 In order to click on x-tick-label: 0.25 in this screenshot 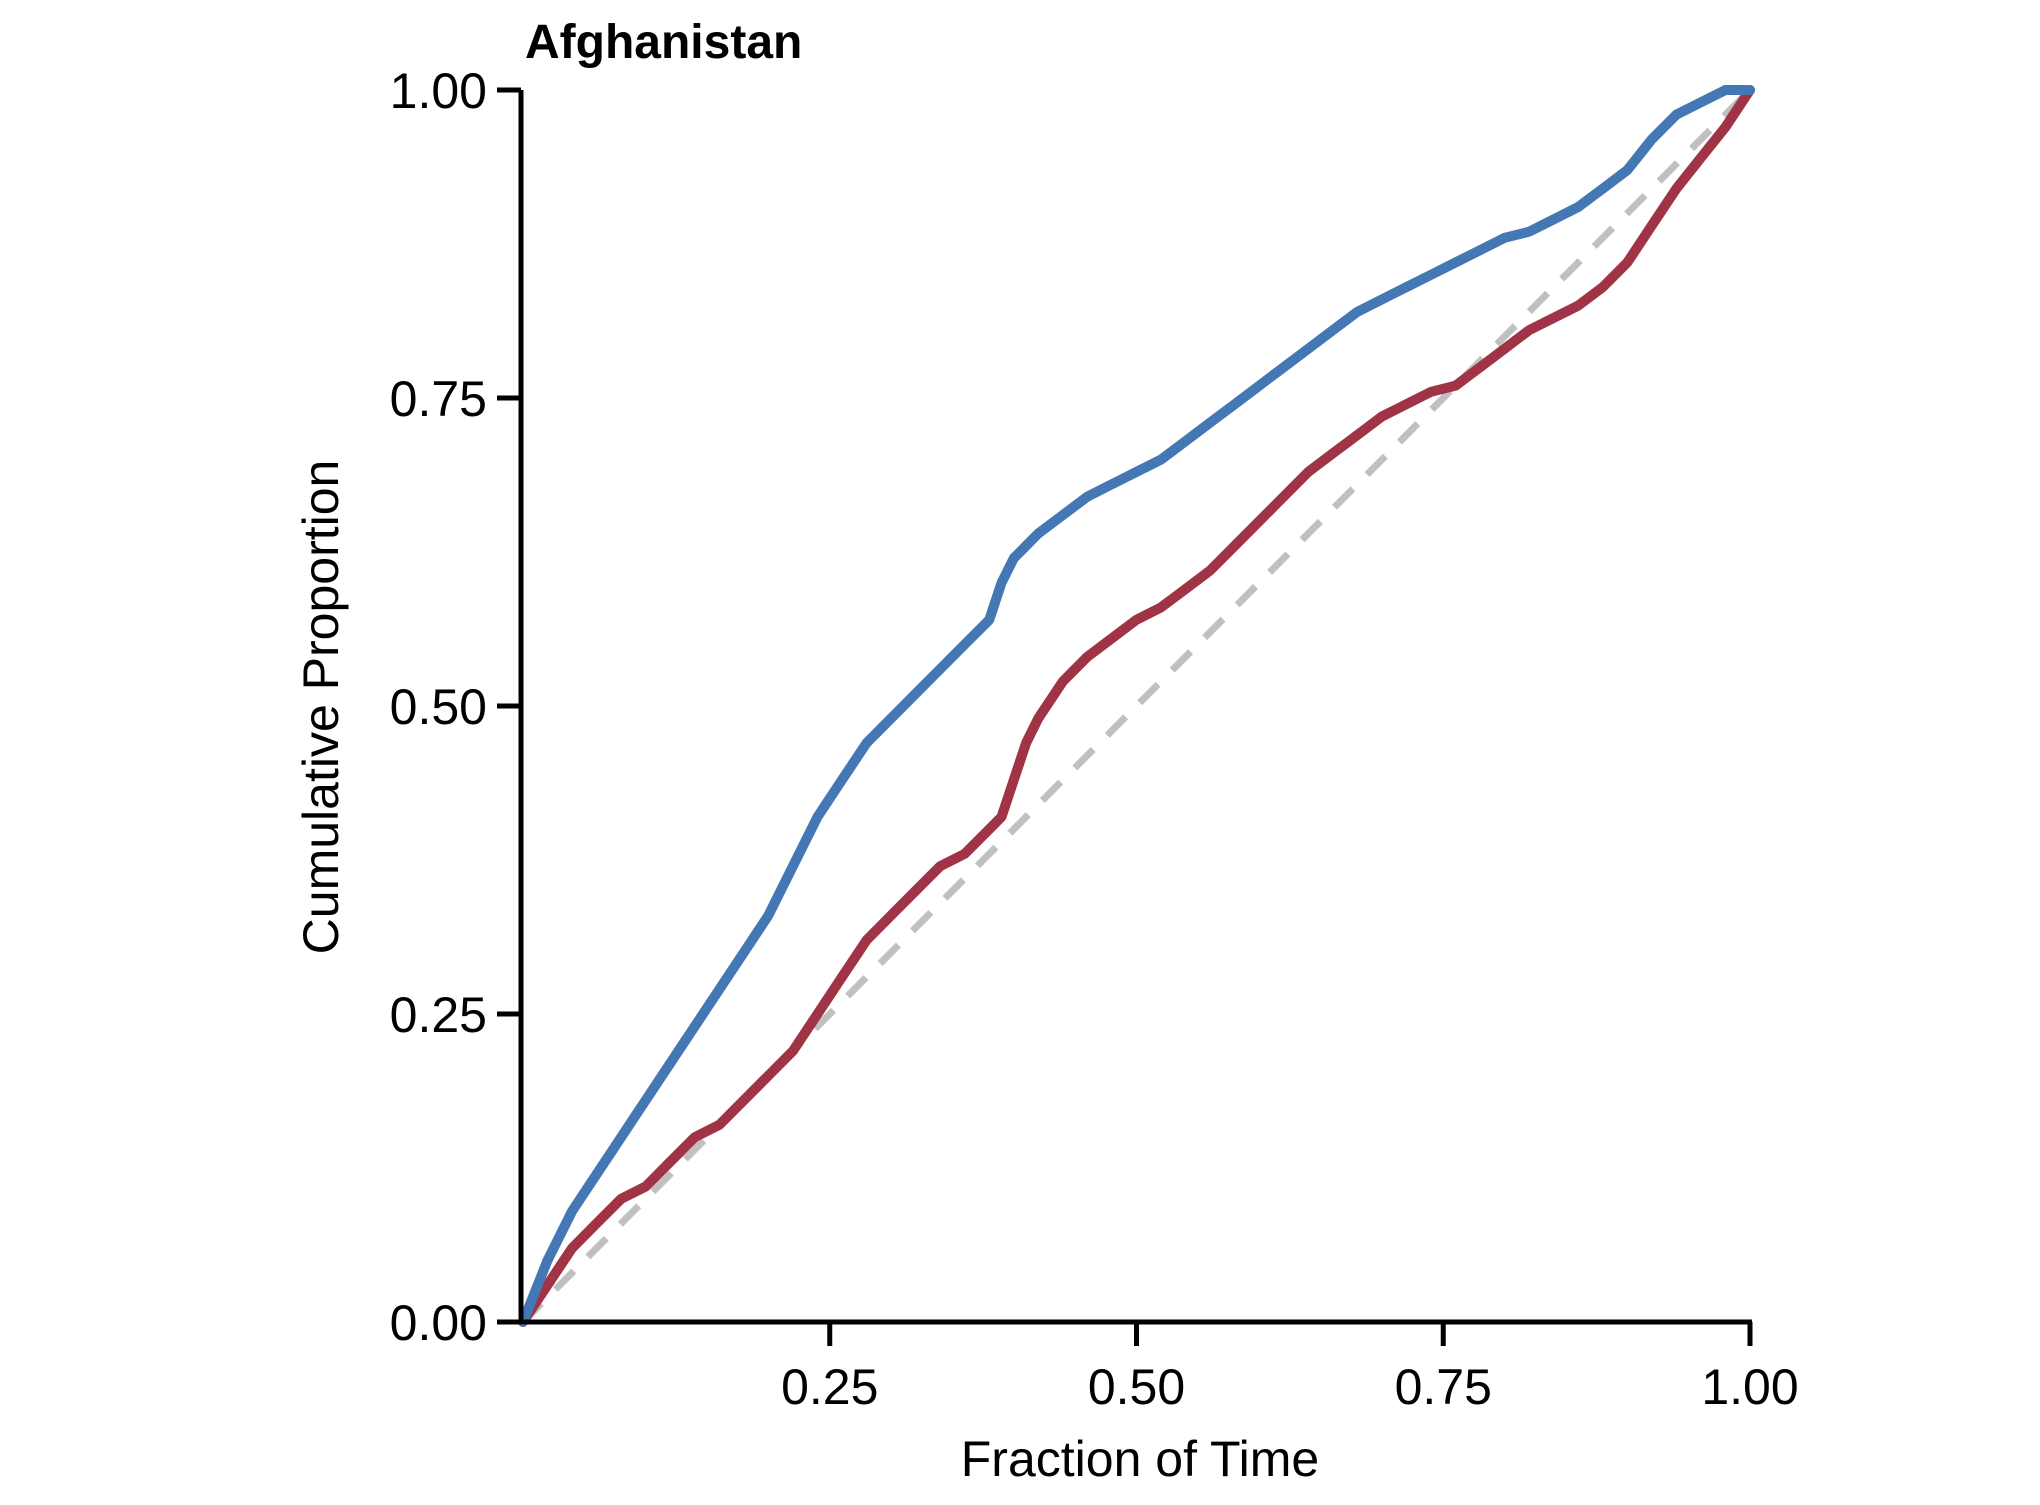, I will do `click(829, 1387)`.